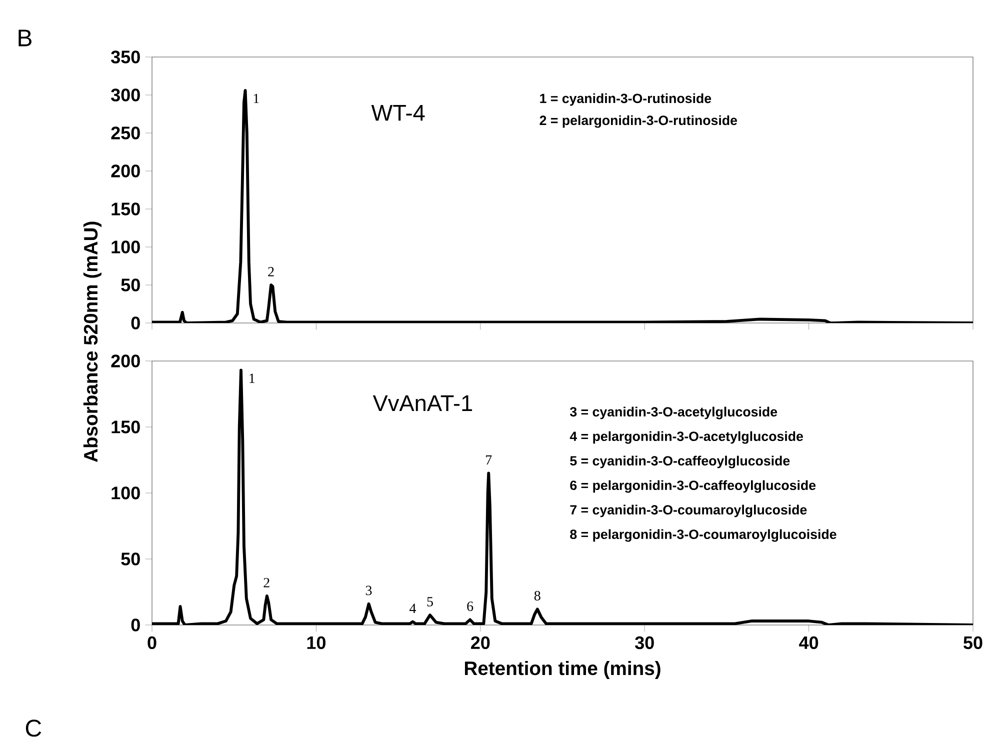 The image size is (997, 743). What do you see at coordinates (430, 601) in the screenshot?
I see `annotation: 5` at bounding box center [430, 601].